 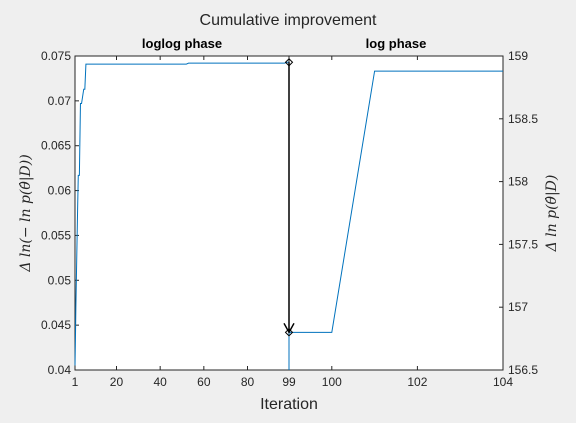 I want to click on annotation-start-marker, so click(x=289, y=62).